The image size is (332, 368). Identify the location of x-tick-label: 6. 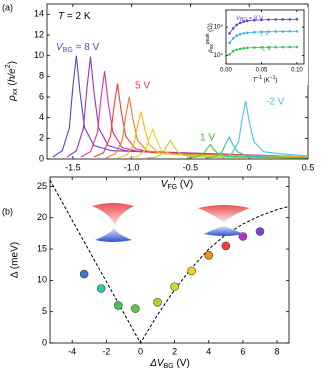
(242, 351).